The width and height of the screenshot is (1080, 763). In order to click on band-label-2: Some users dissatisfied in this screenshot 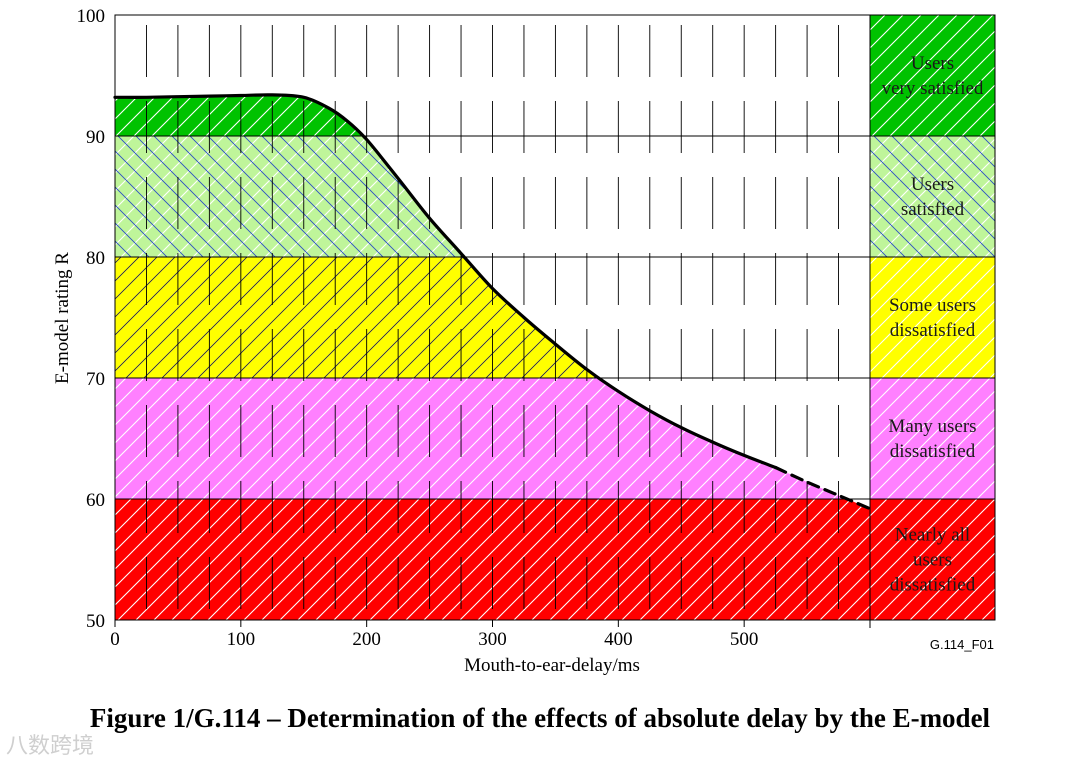, I will do `click(932, 318)`.